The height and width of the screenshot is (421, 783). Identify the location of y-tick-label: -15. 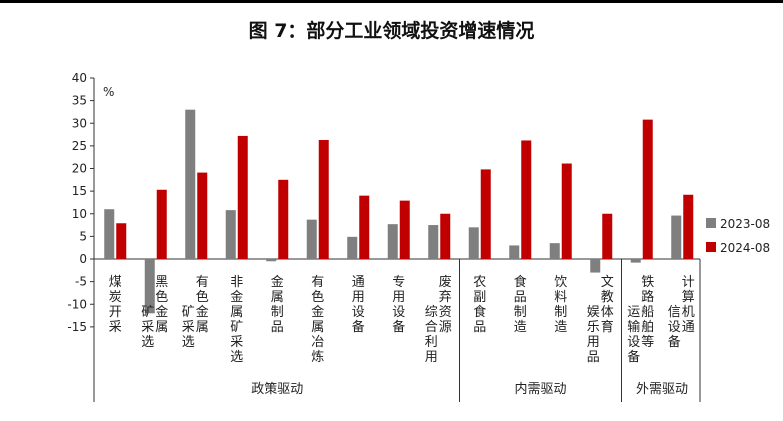
(77, 327).